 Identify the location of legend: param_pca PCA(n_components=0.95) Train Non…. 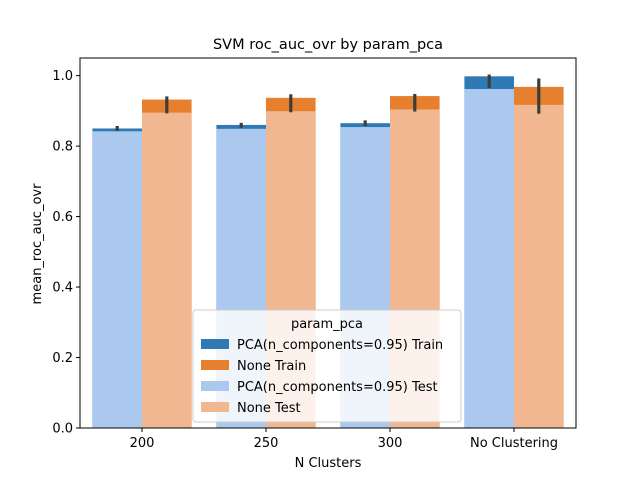
(327, 366).